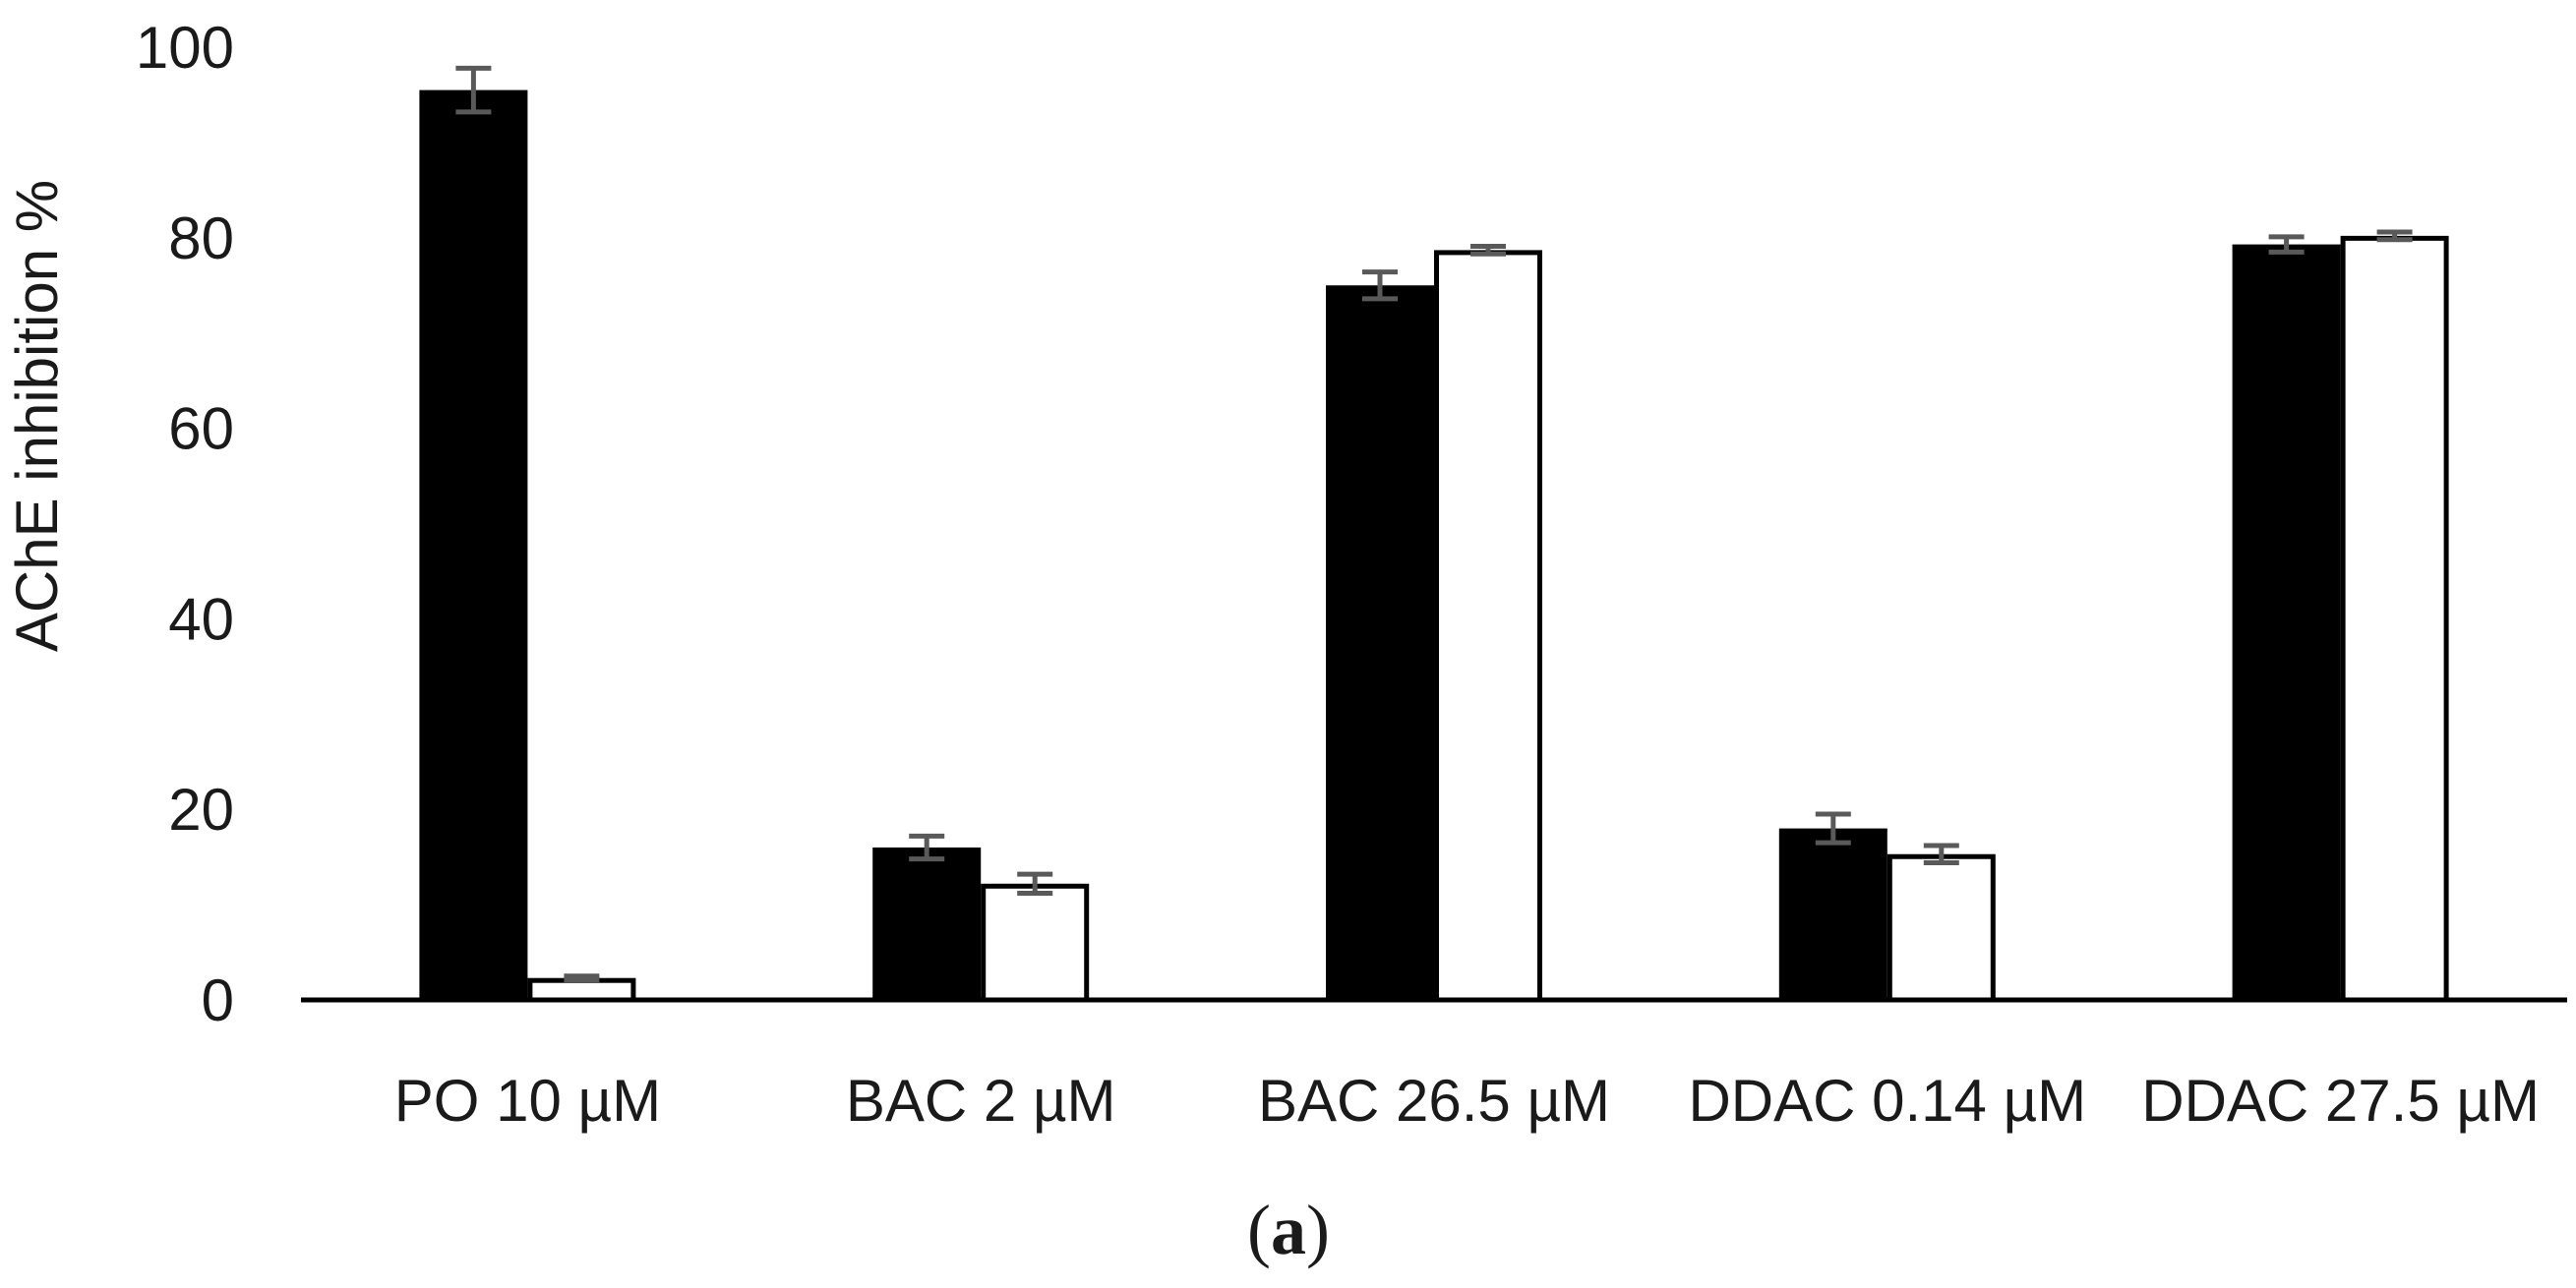 The image size is (2576, 1288). What do you see at coordinates (1259, 1230) in the screenshot?
I see `panel-label-open: (` at bounding box center [1259, 1230].